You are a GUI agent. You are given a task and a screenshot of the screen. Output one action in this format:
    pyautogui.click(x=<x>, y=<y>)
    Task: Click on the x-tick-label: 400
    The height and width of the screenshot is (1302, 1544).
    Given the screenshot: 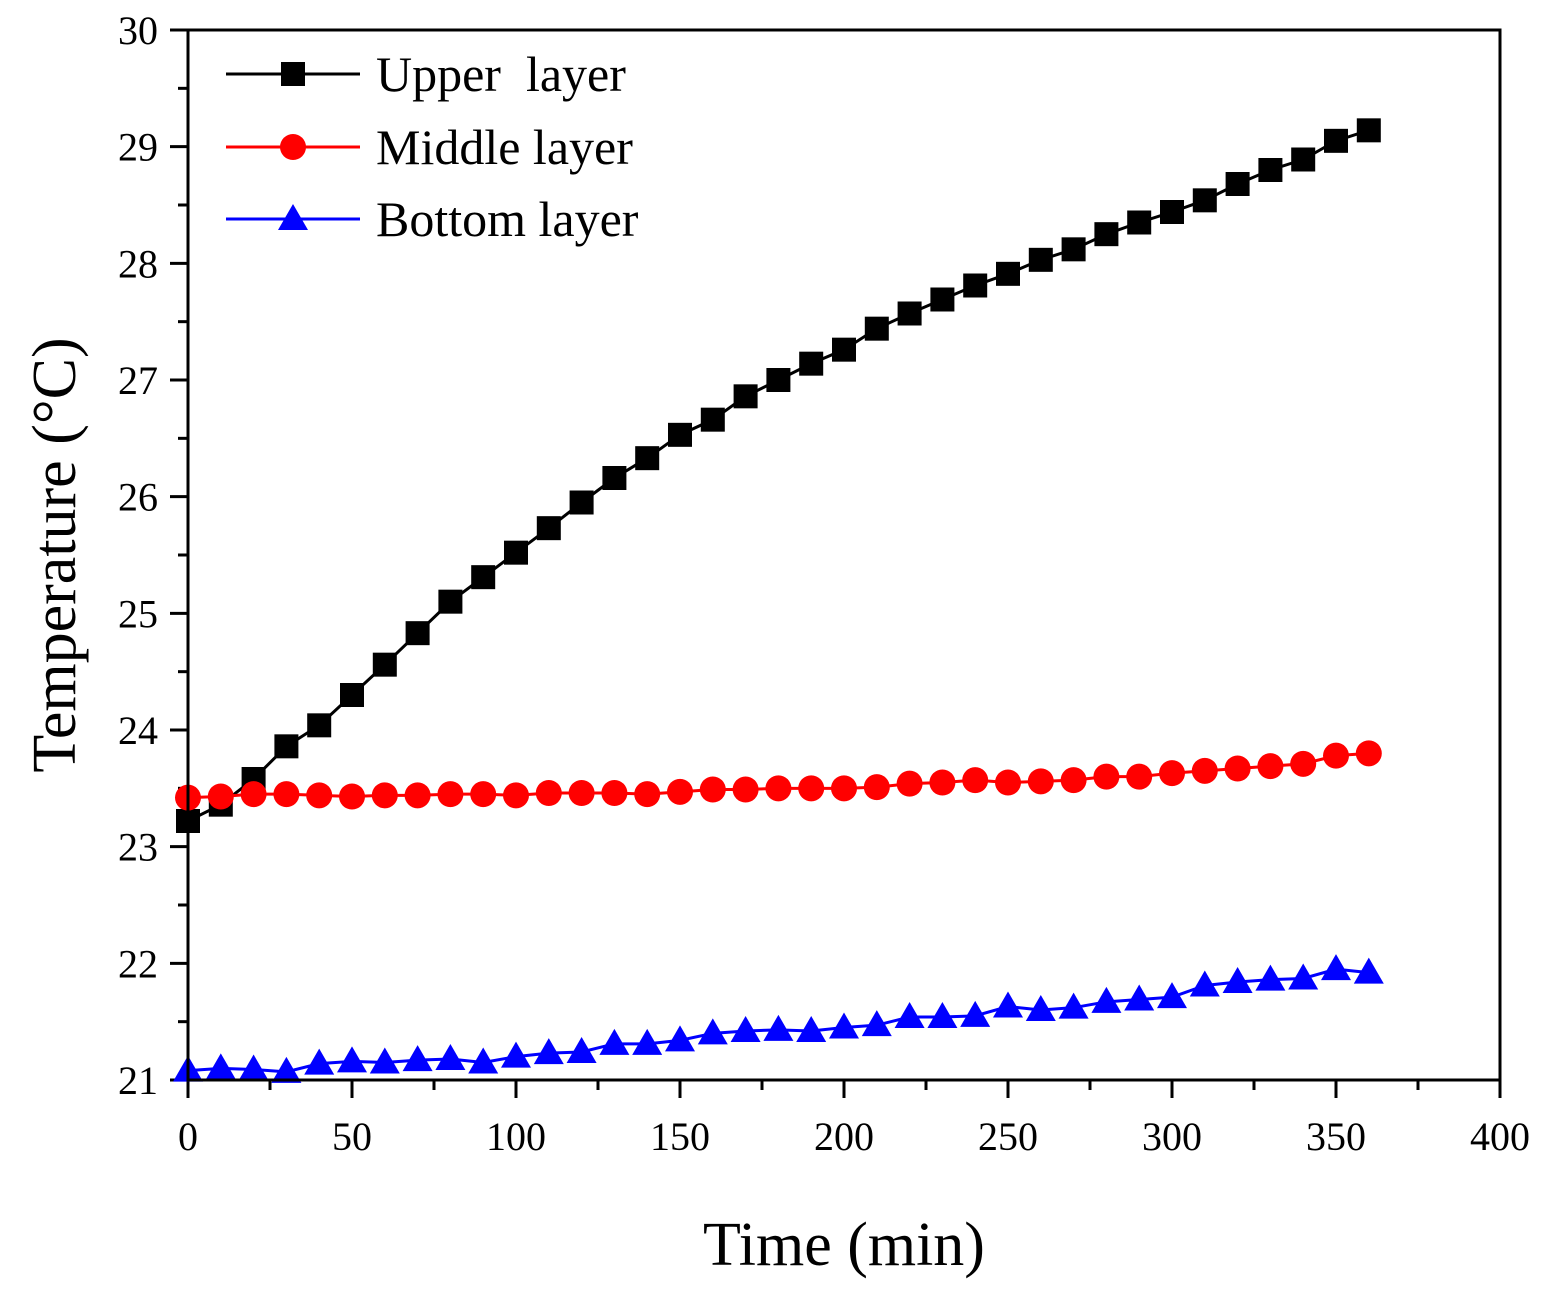 What is the action you would take?
    pyautogui.click(x=1500, y=1136)
    